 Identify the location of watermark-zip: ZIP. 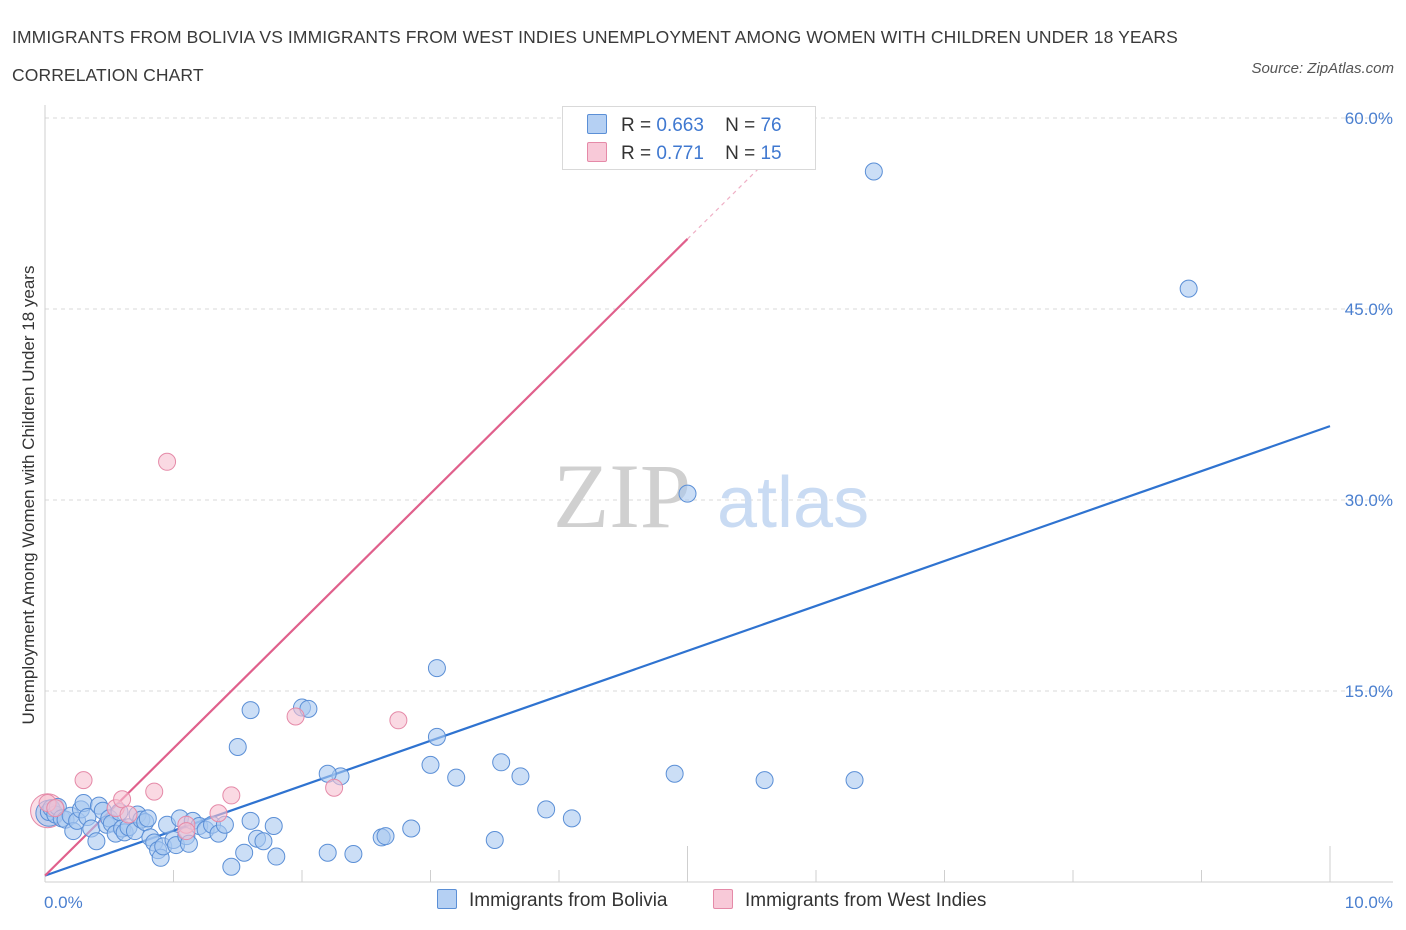
(622, 496).